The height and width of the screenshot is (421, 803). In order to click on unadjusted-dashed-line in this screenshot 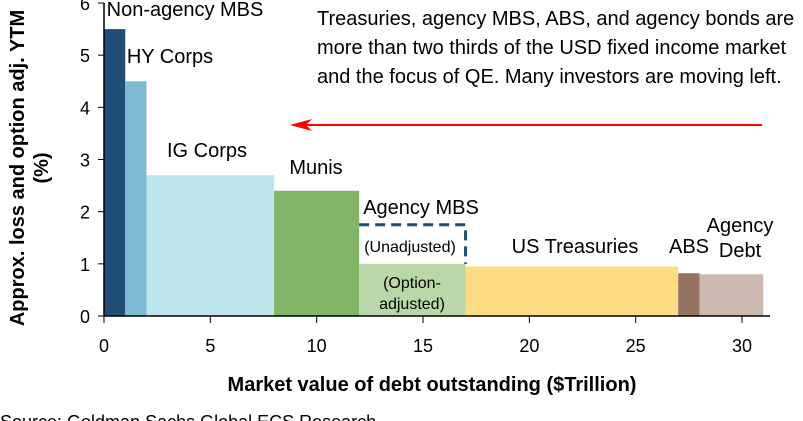, I will do `click(413, 243)`.